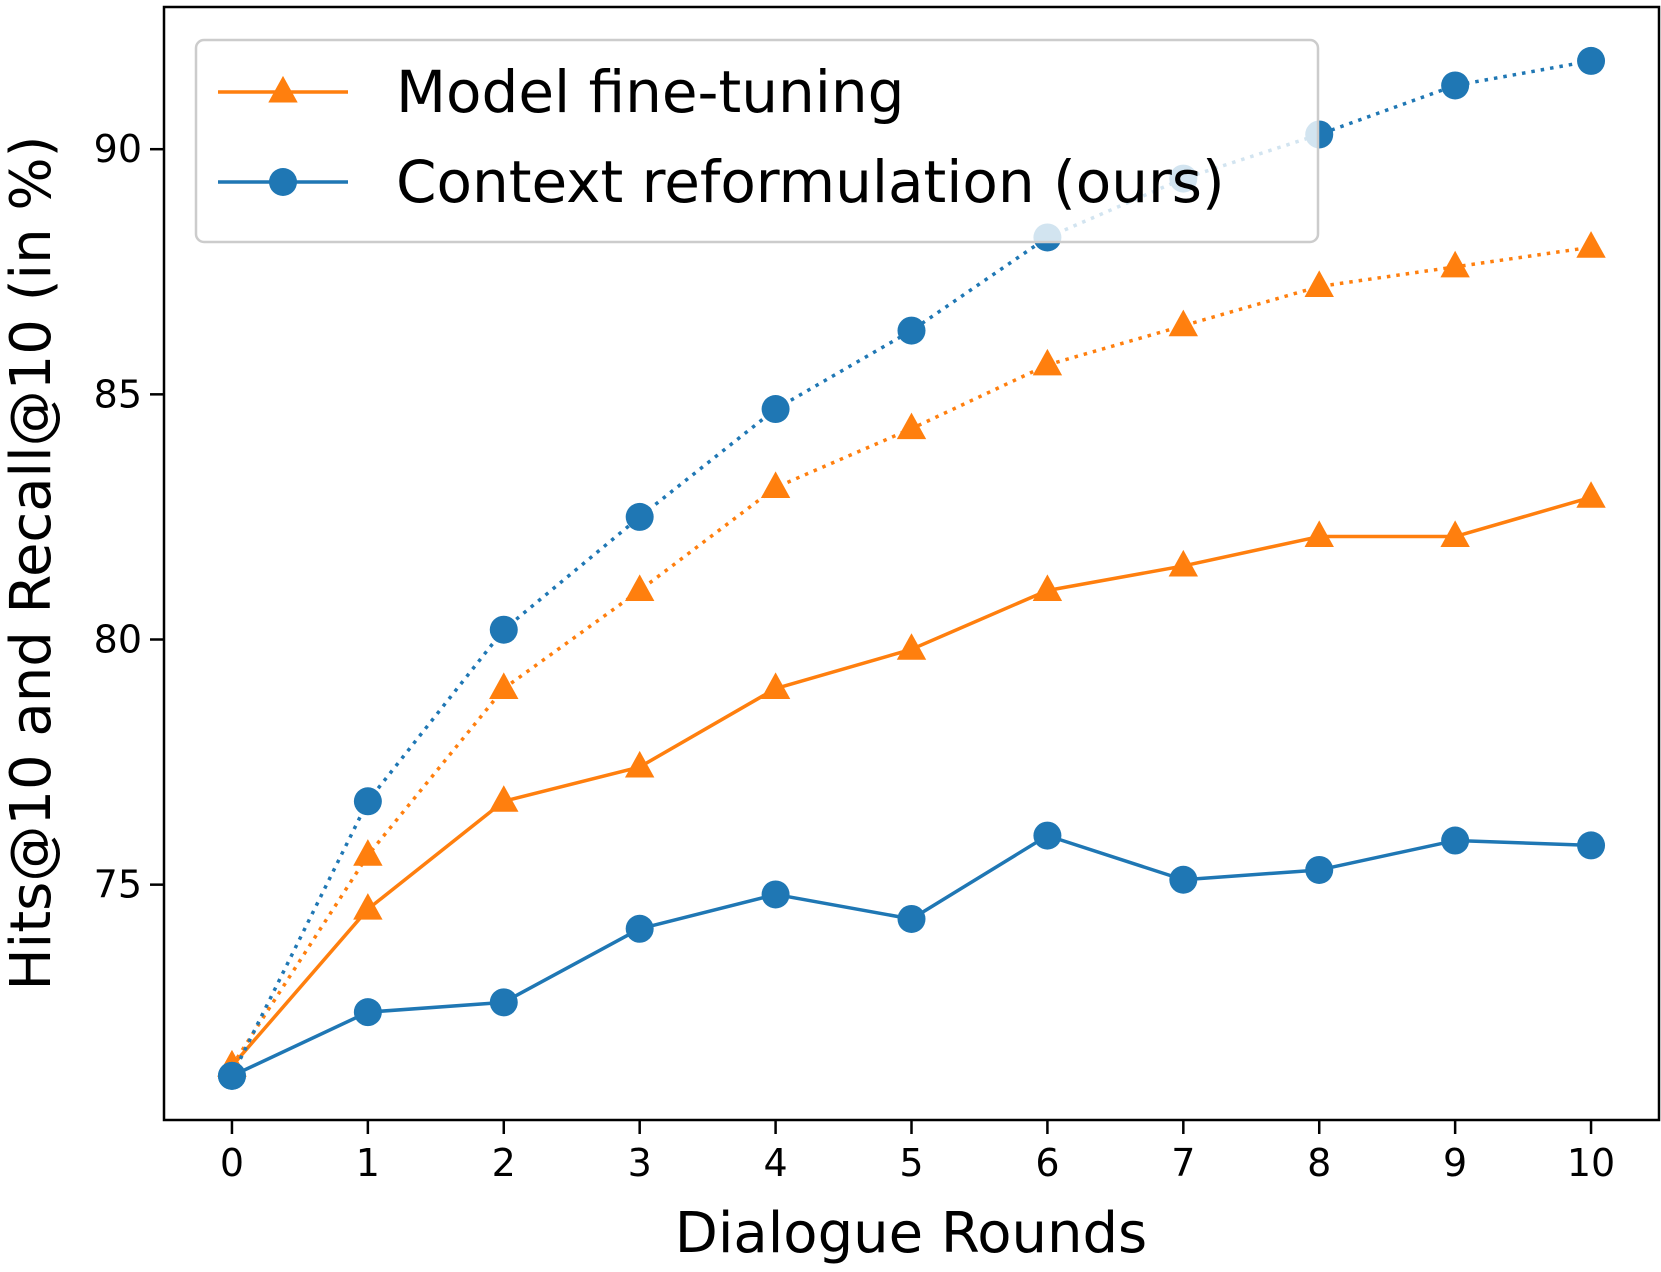 The height and width of the screenshot is (1272, 1661). Describe the element at coordinates (1319, 1163) in the screenshot. I see `x-tick-label: 8` at that location.